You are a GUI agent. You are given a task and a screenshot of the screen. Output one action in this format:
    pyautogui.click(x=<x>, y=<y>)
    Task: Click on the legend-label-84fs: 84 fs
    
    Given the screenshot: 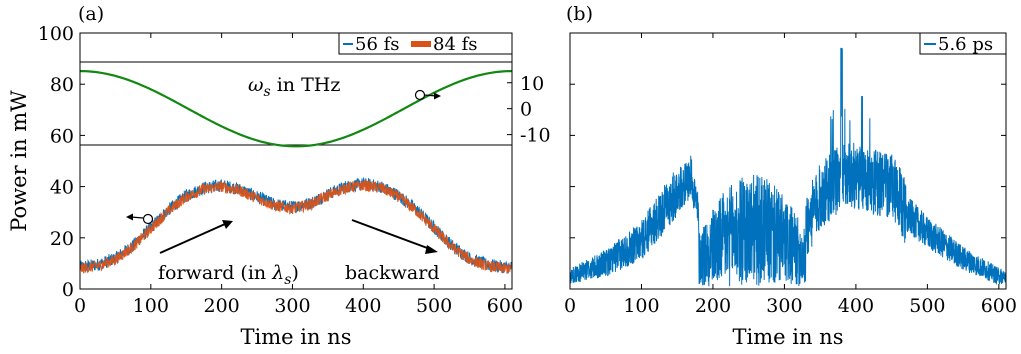 What is the action you would take?
    pyautogui.click(x=455, y=44)
    